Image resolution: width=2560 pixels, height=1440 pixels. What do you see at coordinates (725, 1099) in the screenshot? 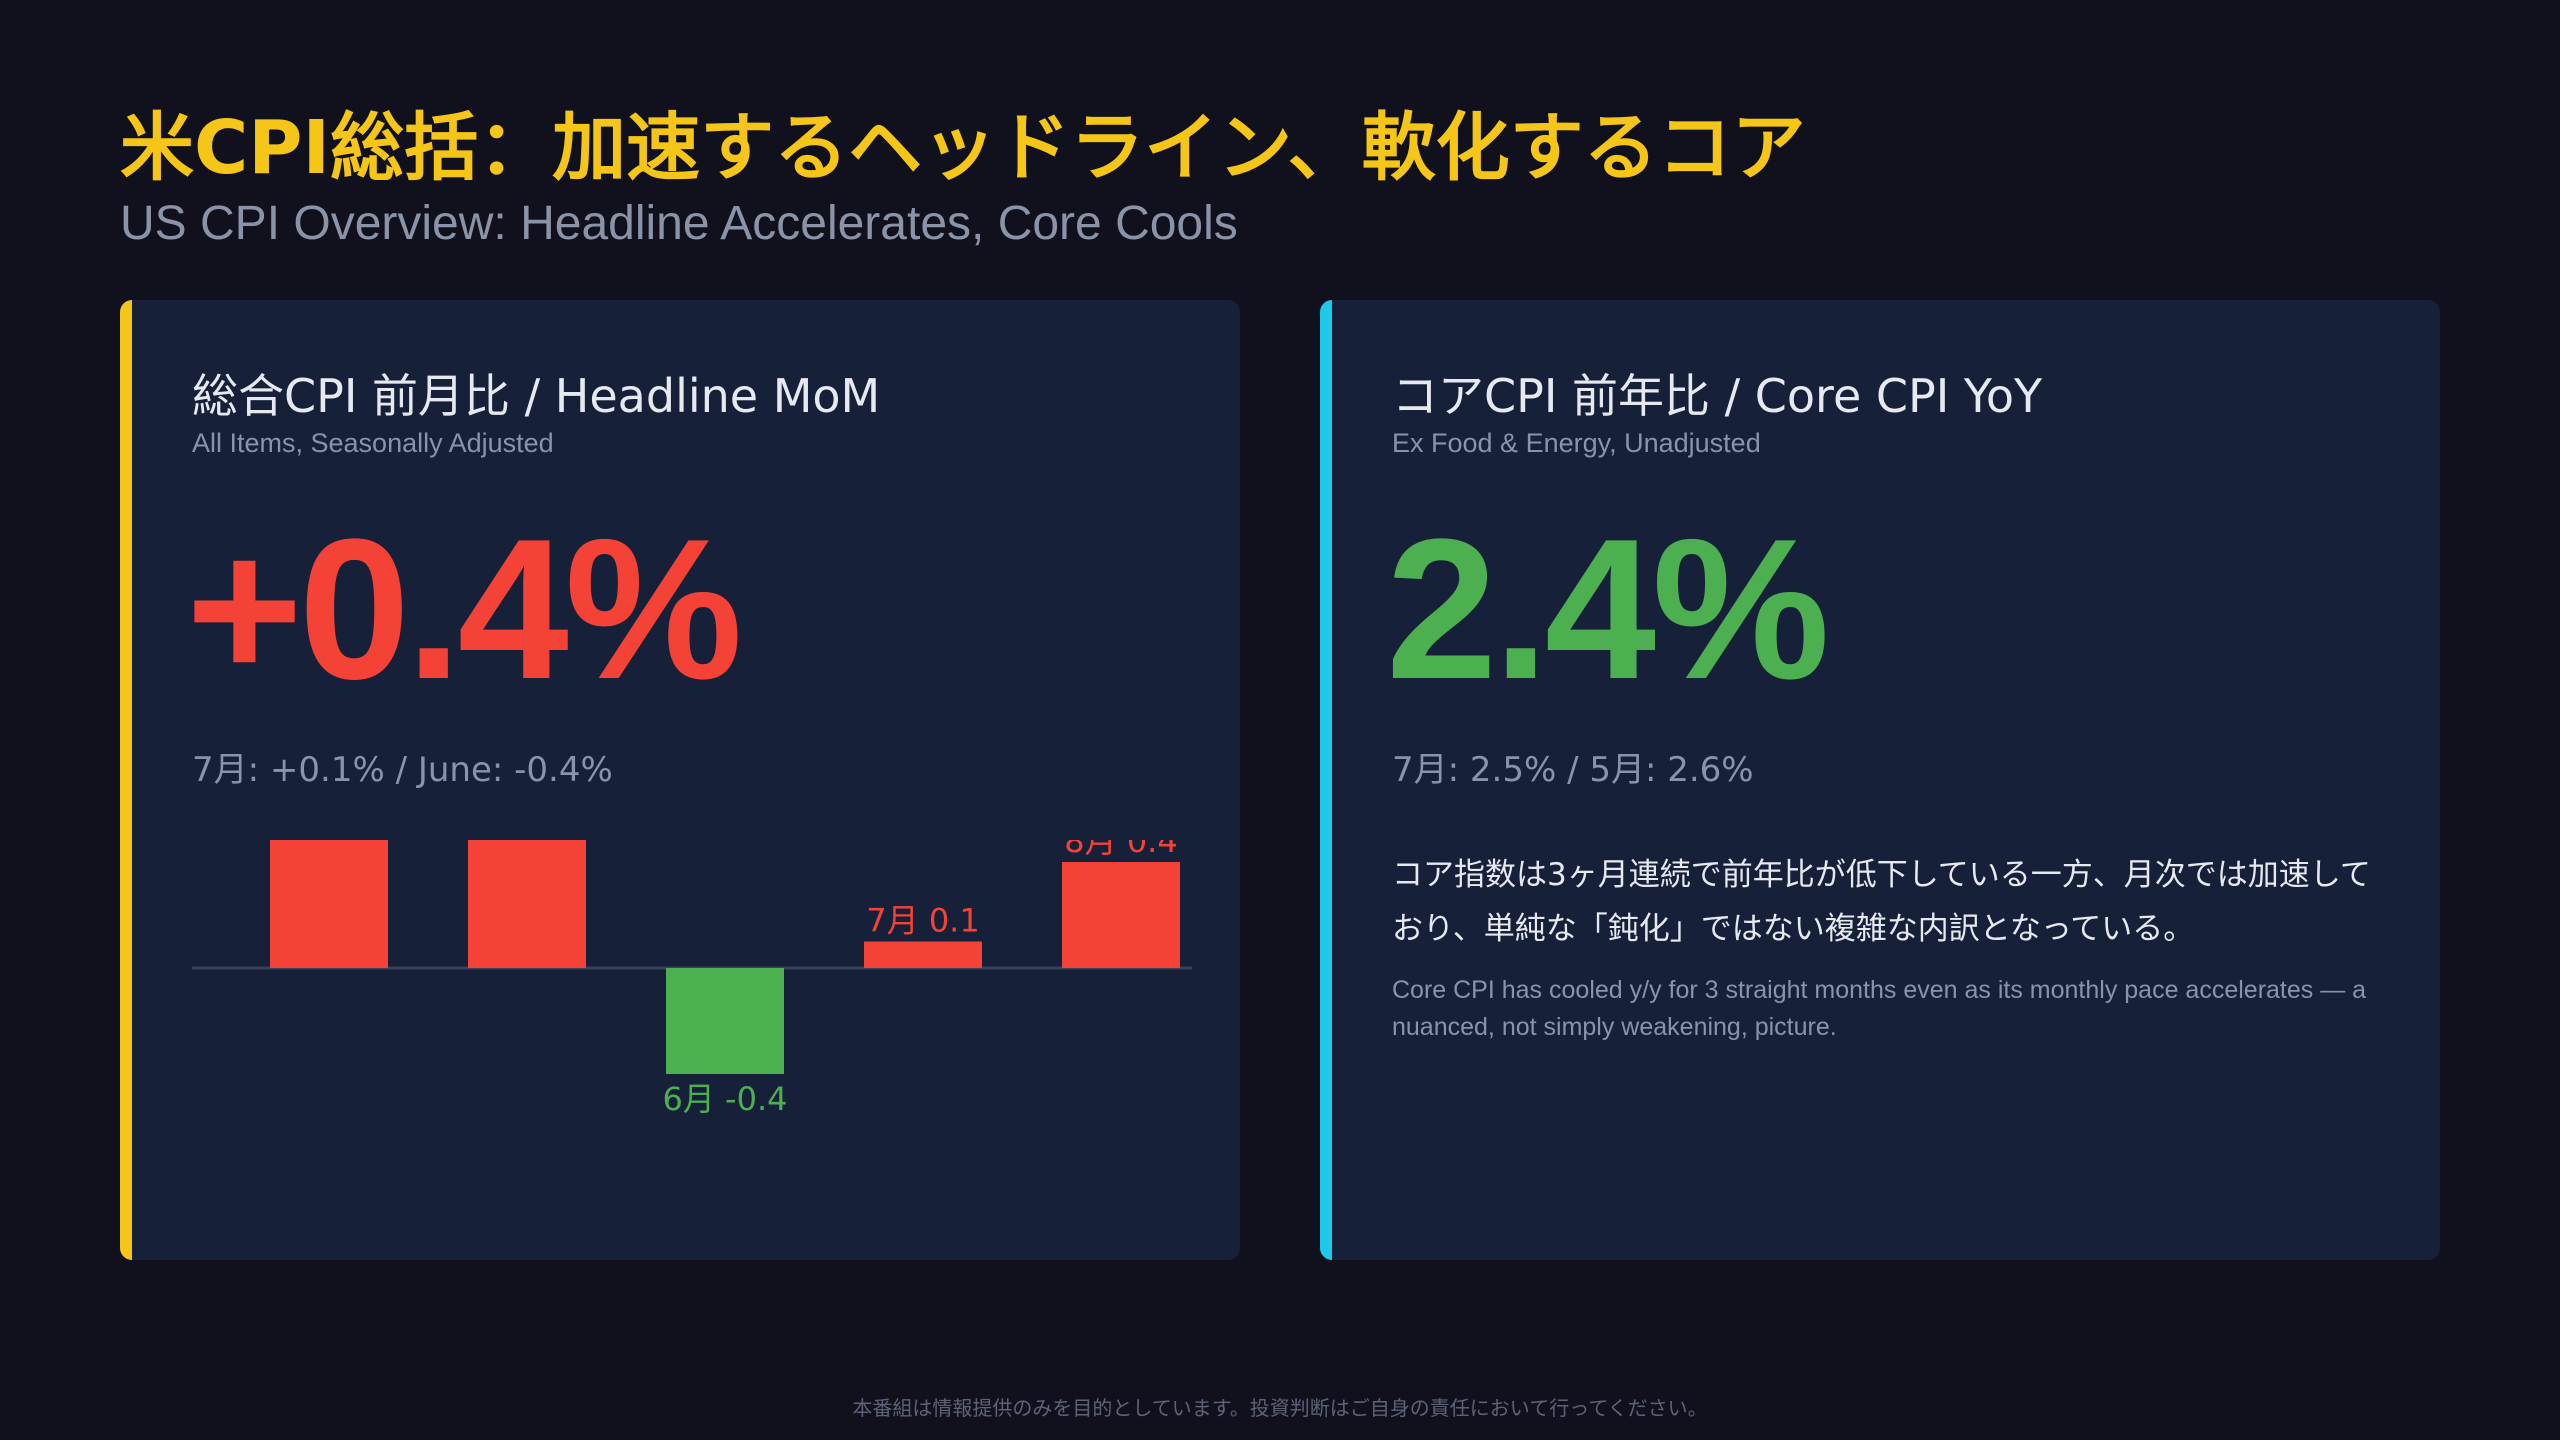
I see `chart-data-label-3: 6月 -0.4` at bounding box center [725, 1099].